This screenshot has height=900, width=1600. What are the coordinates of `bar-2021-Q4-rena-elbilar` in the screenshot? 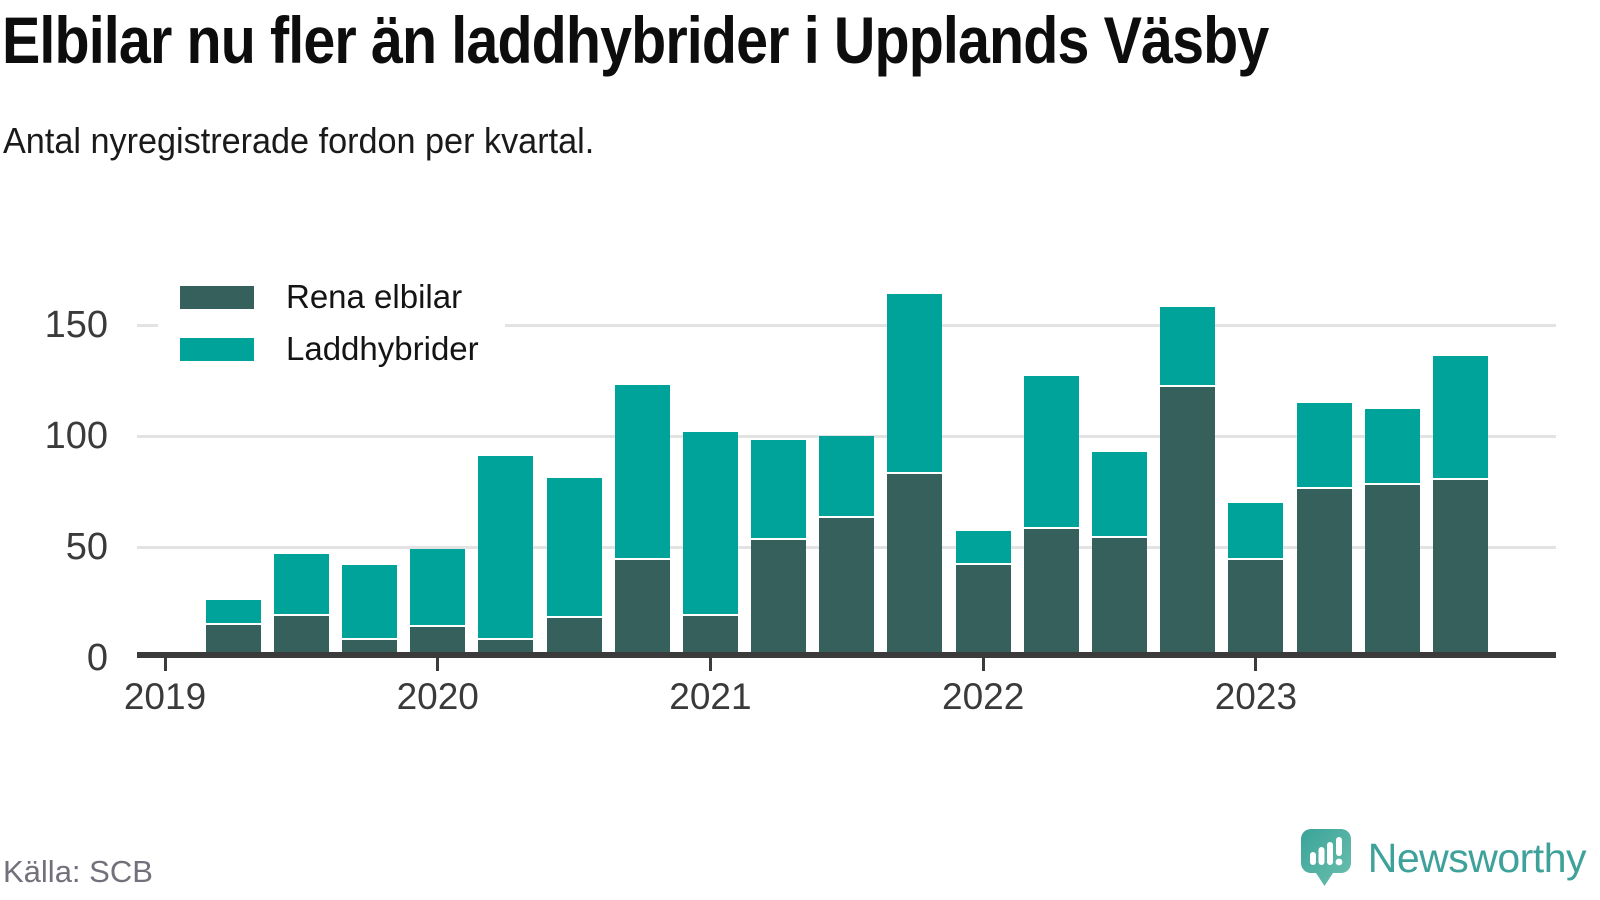 It's located at (915, 565).